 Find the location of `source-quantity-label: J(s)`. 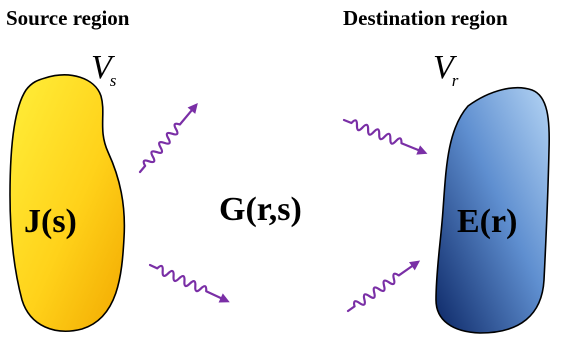

source-quantity-label: J(s) is located at coordinates (50, 221).